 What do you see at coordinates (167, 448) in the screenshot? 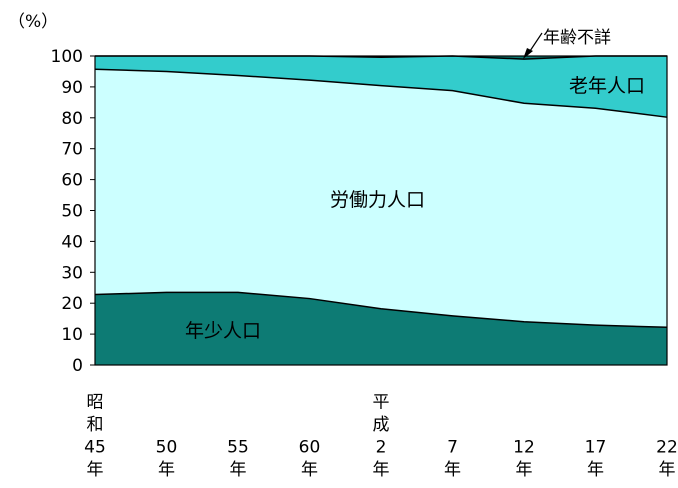
I see `x-tick-label: 50` at bounding box center [167, 448].